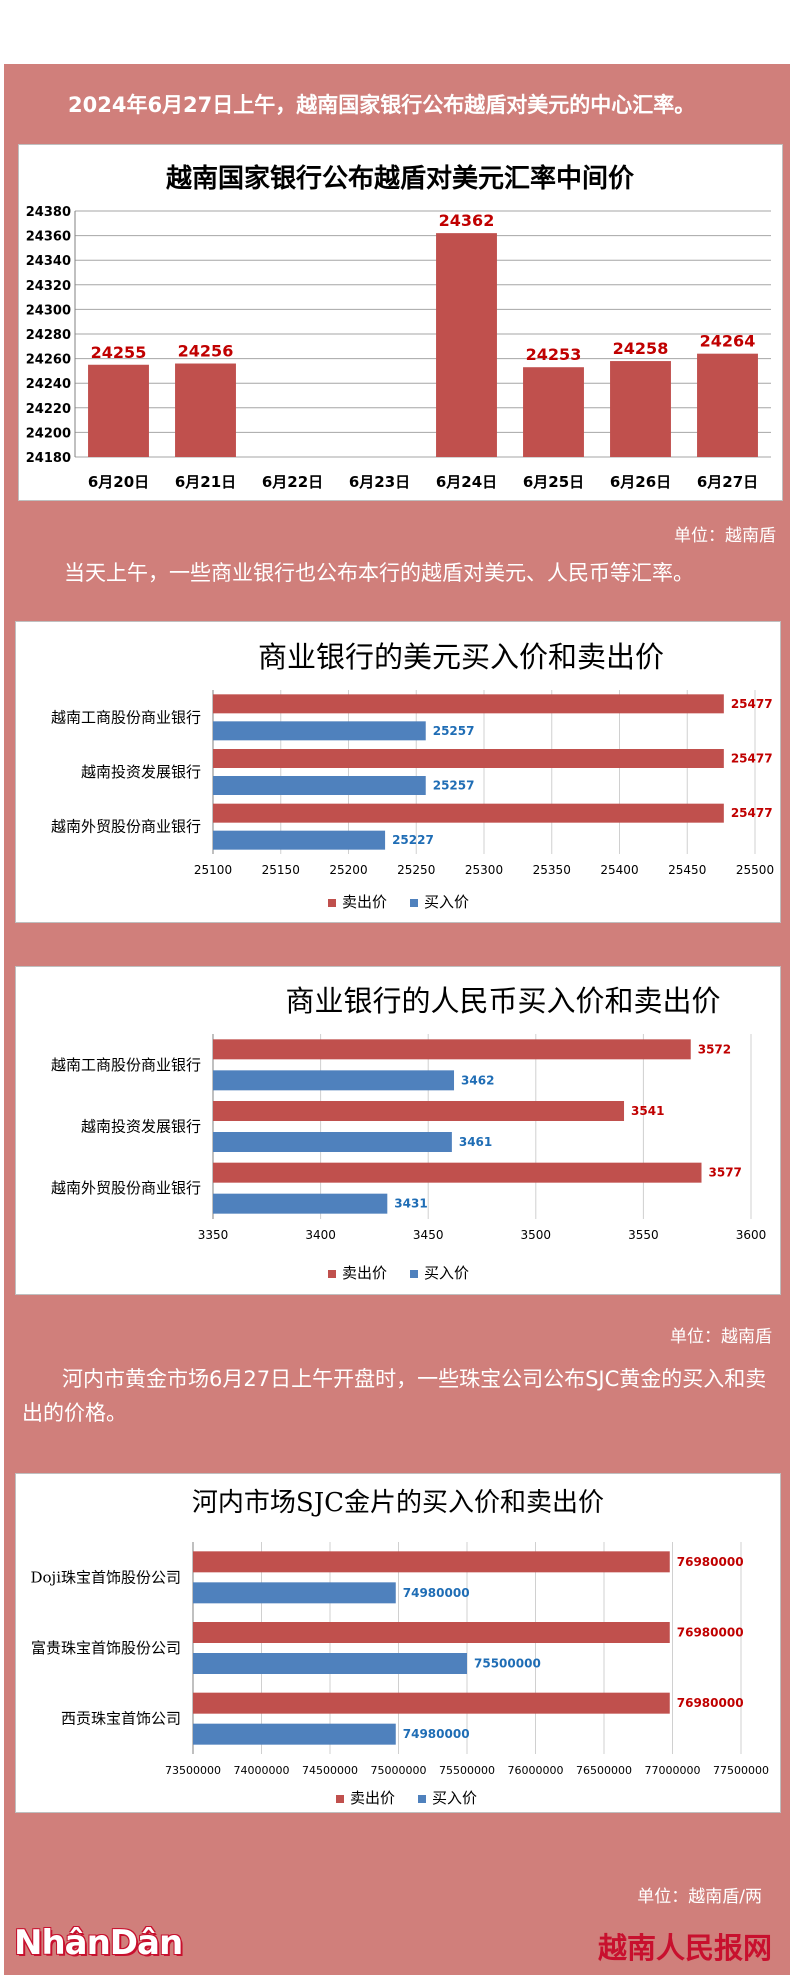 The image size is (790, 1975). What do you see at coordinates (121, 1719) in the screenshot?
I see `category-label: 西贡珠宝首饰公司` at bounding box center [121, 1719].